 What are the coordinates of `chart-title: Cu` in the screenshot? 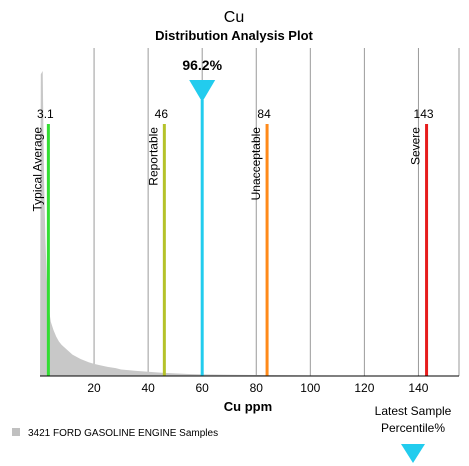 It's located at (234, 17).